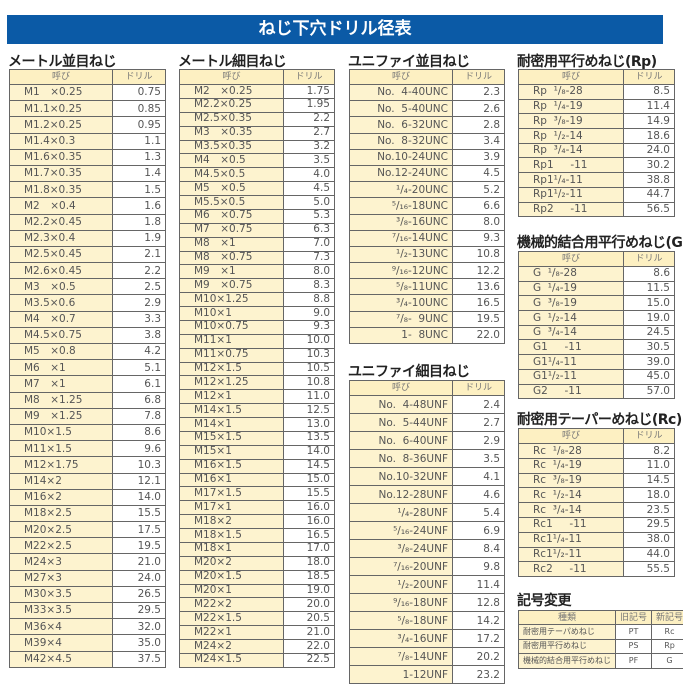  What do you see at coordinates (232, 327) in the screenshot?
I see `nominal-size-cell: M10×0.75` at bounding box center [232, 327].